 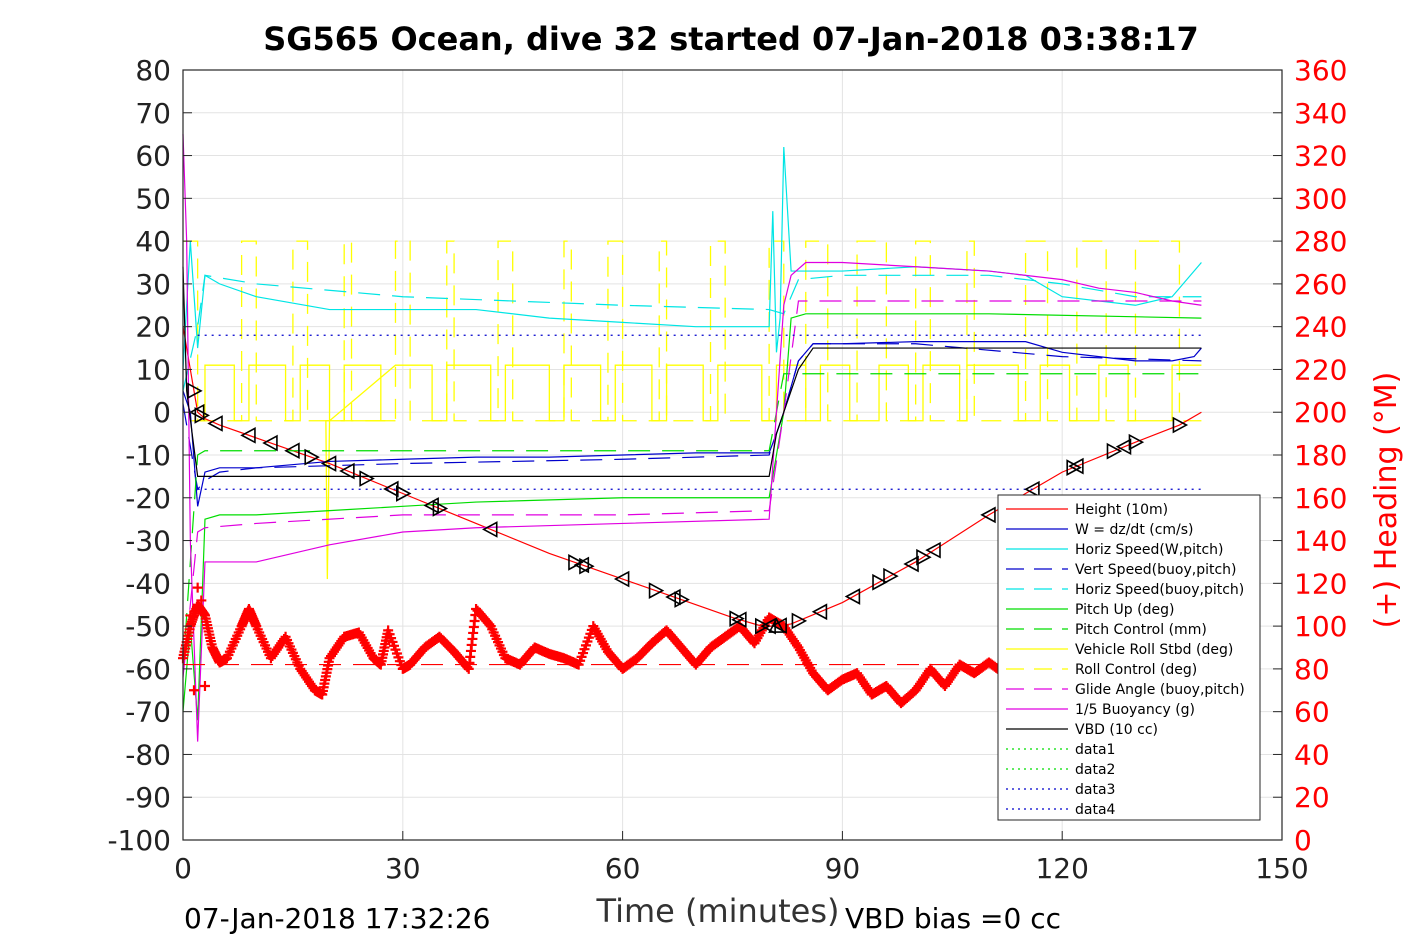 What do you see at coordinates (148, 626) in the screenshot?
I see `y-tick-label: -50` at bounding box center [148, 626].